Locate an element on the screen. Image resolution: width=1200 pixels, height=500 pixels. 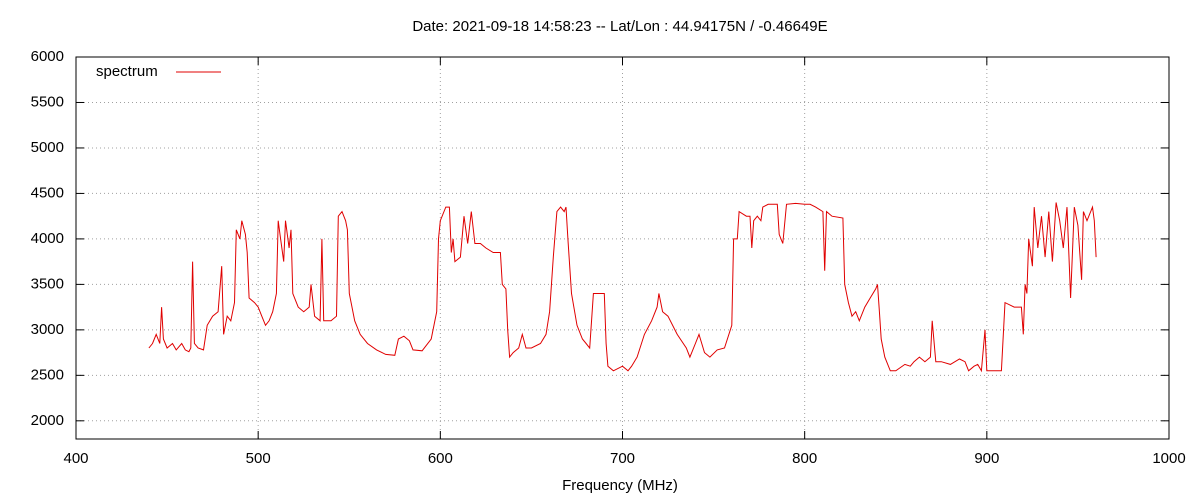
y-tick-label: 3500 is located at coordinates (47, 283).